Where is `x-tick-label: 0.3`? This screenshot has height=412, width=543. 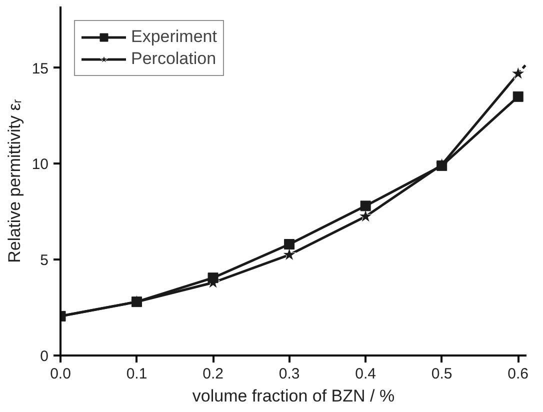
x-tick-label: 0.3 is located at coordinates (289, 374).